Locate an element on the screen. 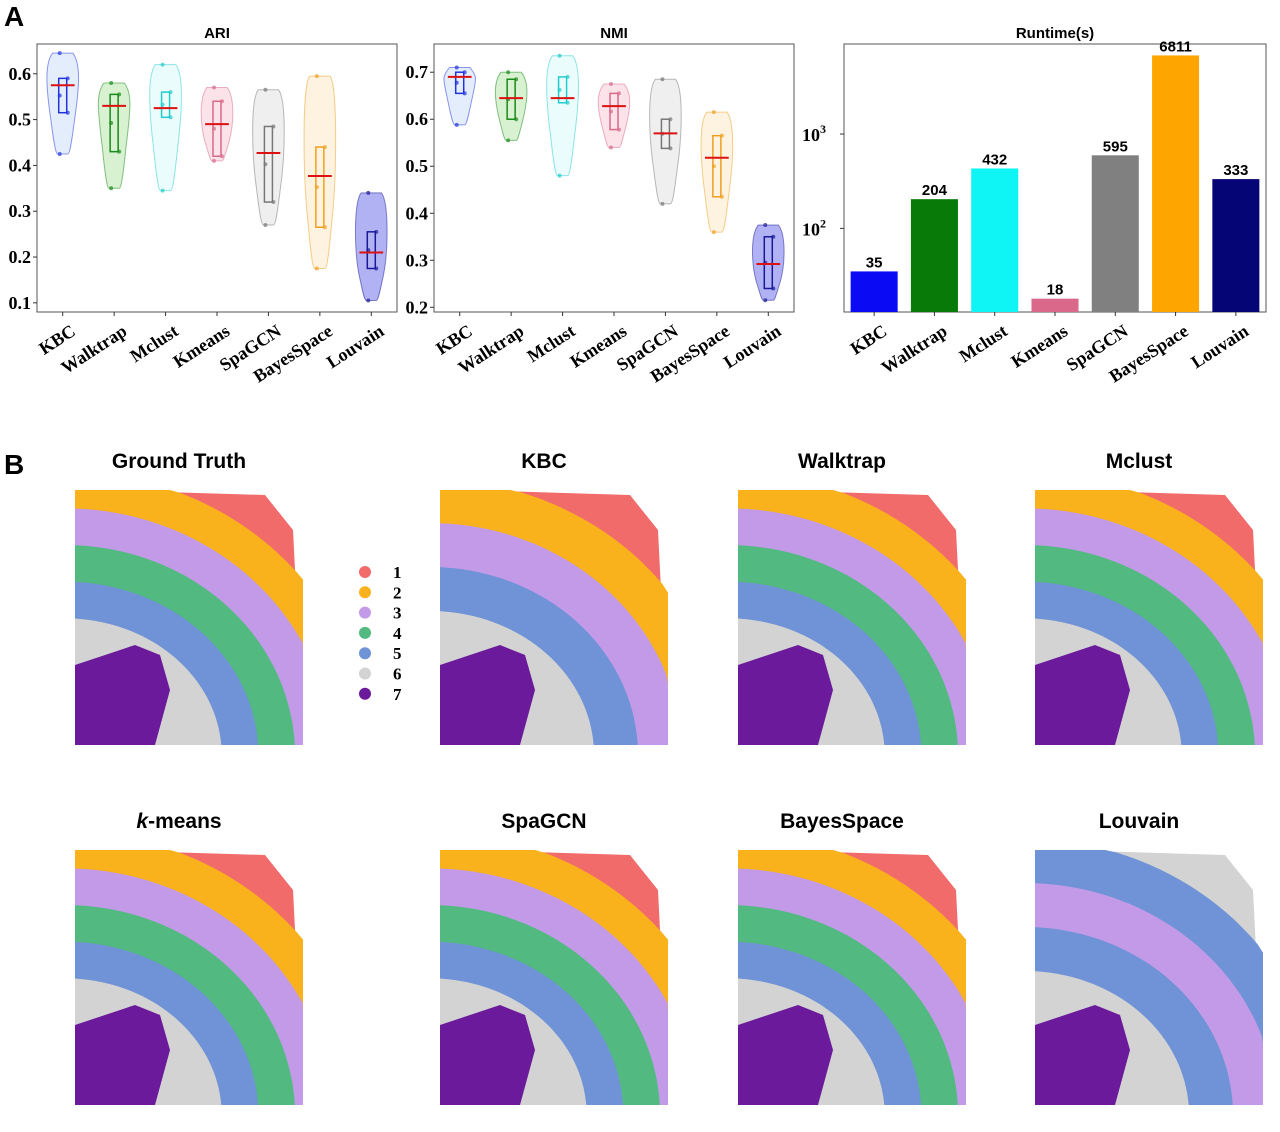  bar-KBC is located at coordinates (874, 291).